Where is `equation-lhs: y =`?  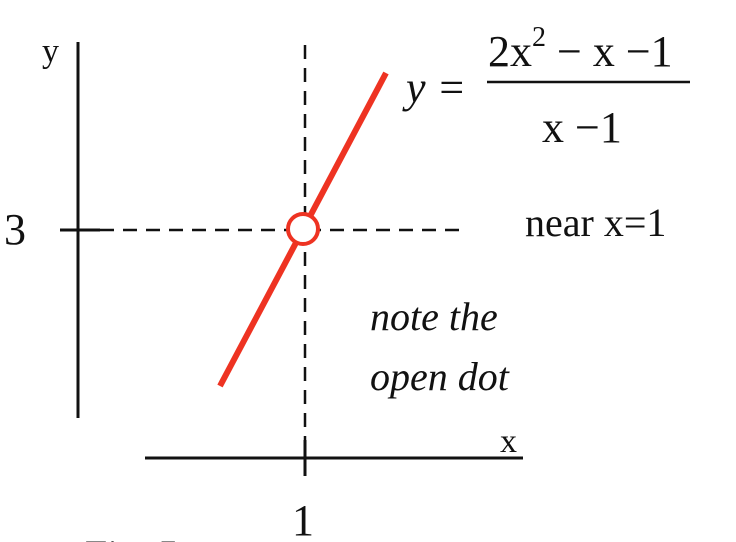
equation-lhs: y = is located at coordinates (434, 87).